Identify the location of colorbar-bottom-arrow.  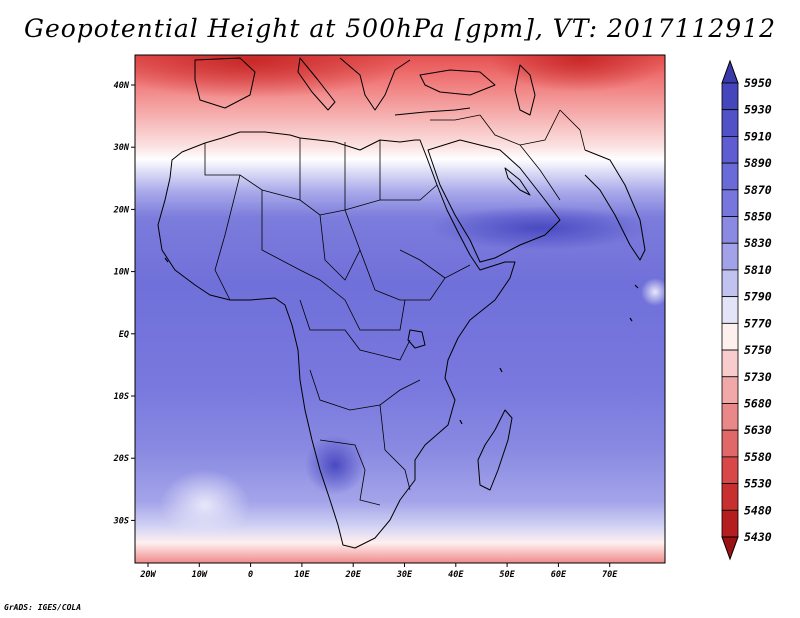
(730, 548).